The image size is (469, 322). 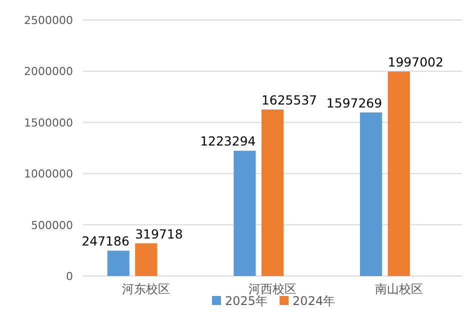 What do you see at coordinates (52, 225) in the screenshot?
I see `y-tick-label: 500000` at bounding box center [52, 225].